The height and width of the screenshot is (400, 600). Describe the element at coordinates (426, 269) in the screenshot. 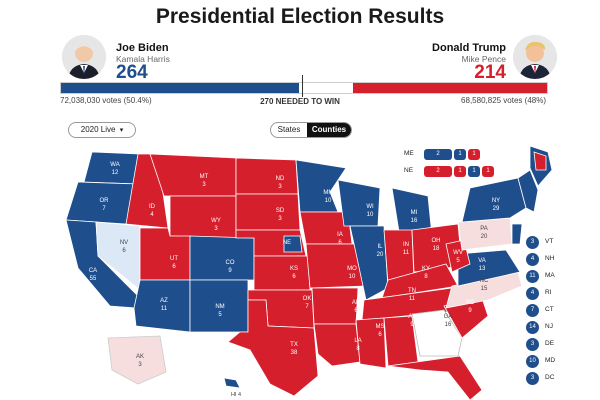

I see `label-KY: KY` at that location.